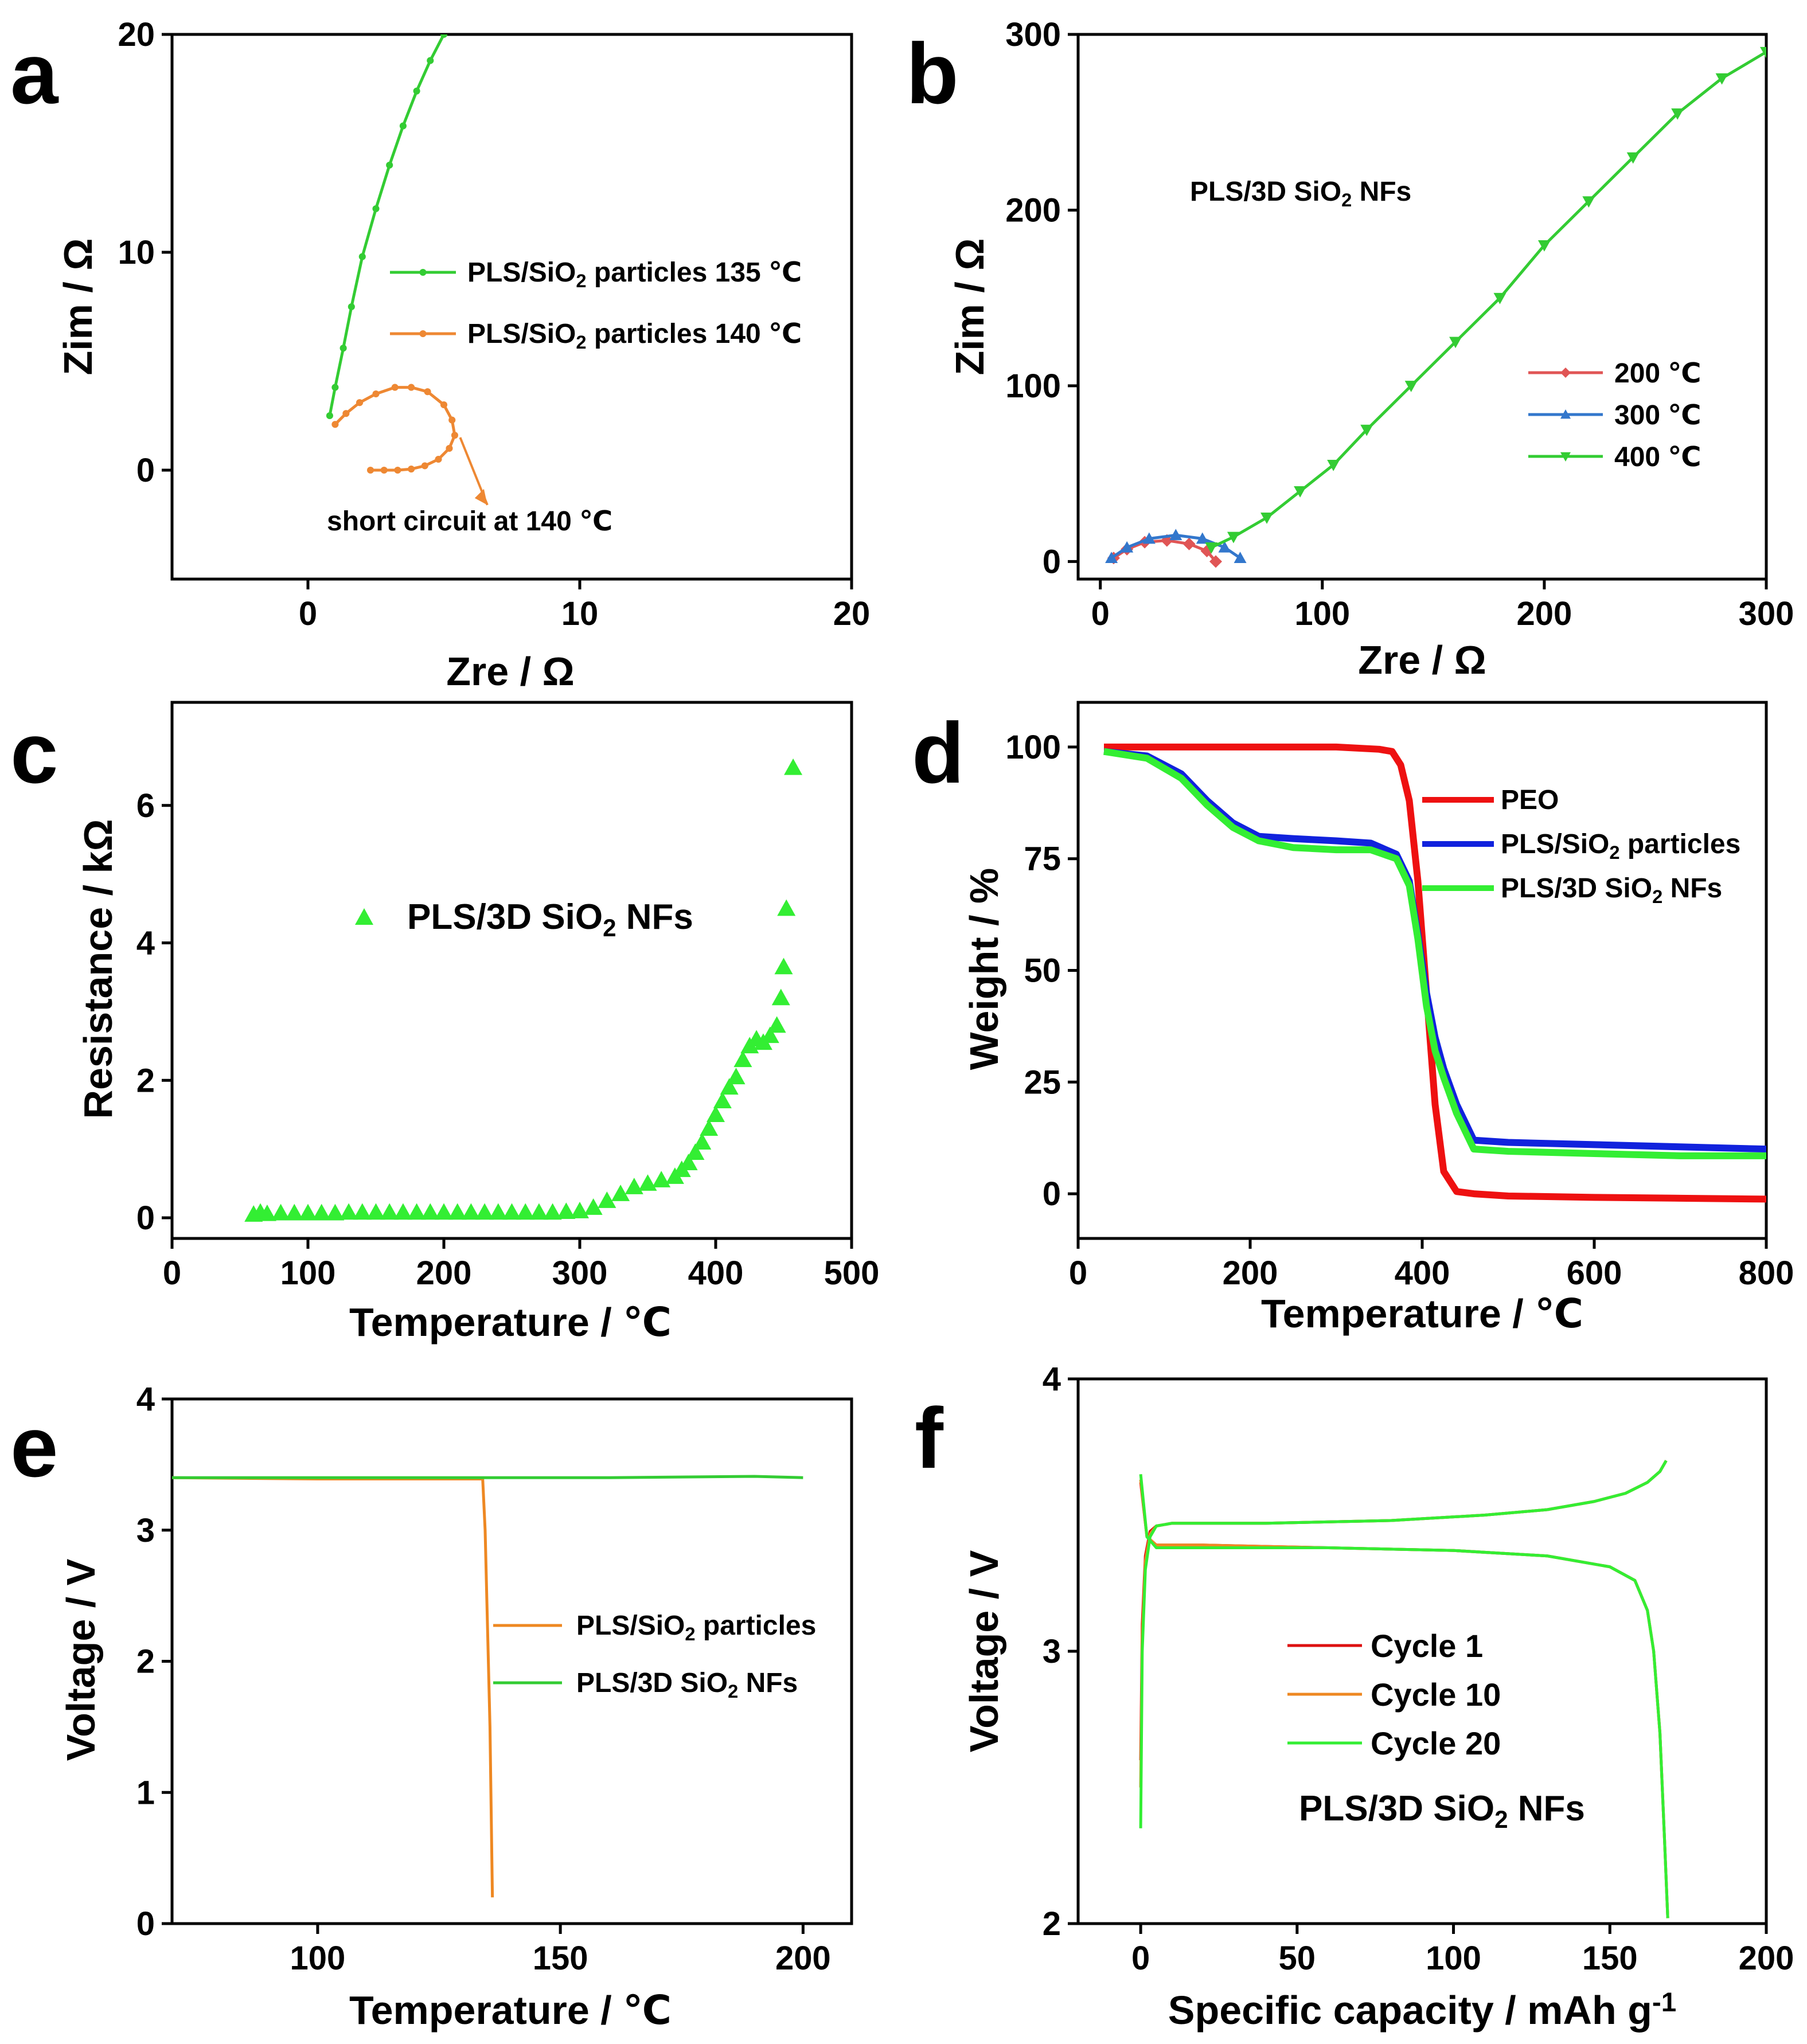 This screenshot has width=1807, height=2044. I want to click on y-axis-title-d: Weight / %, so click(984, 969).